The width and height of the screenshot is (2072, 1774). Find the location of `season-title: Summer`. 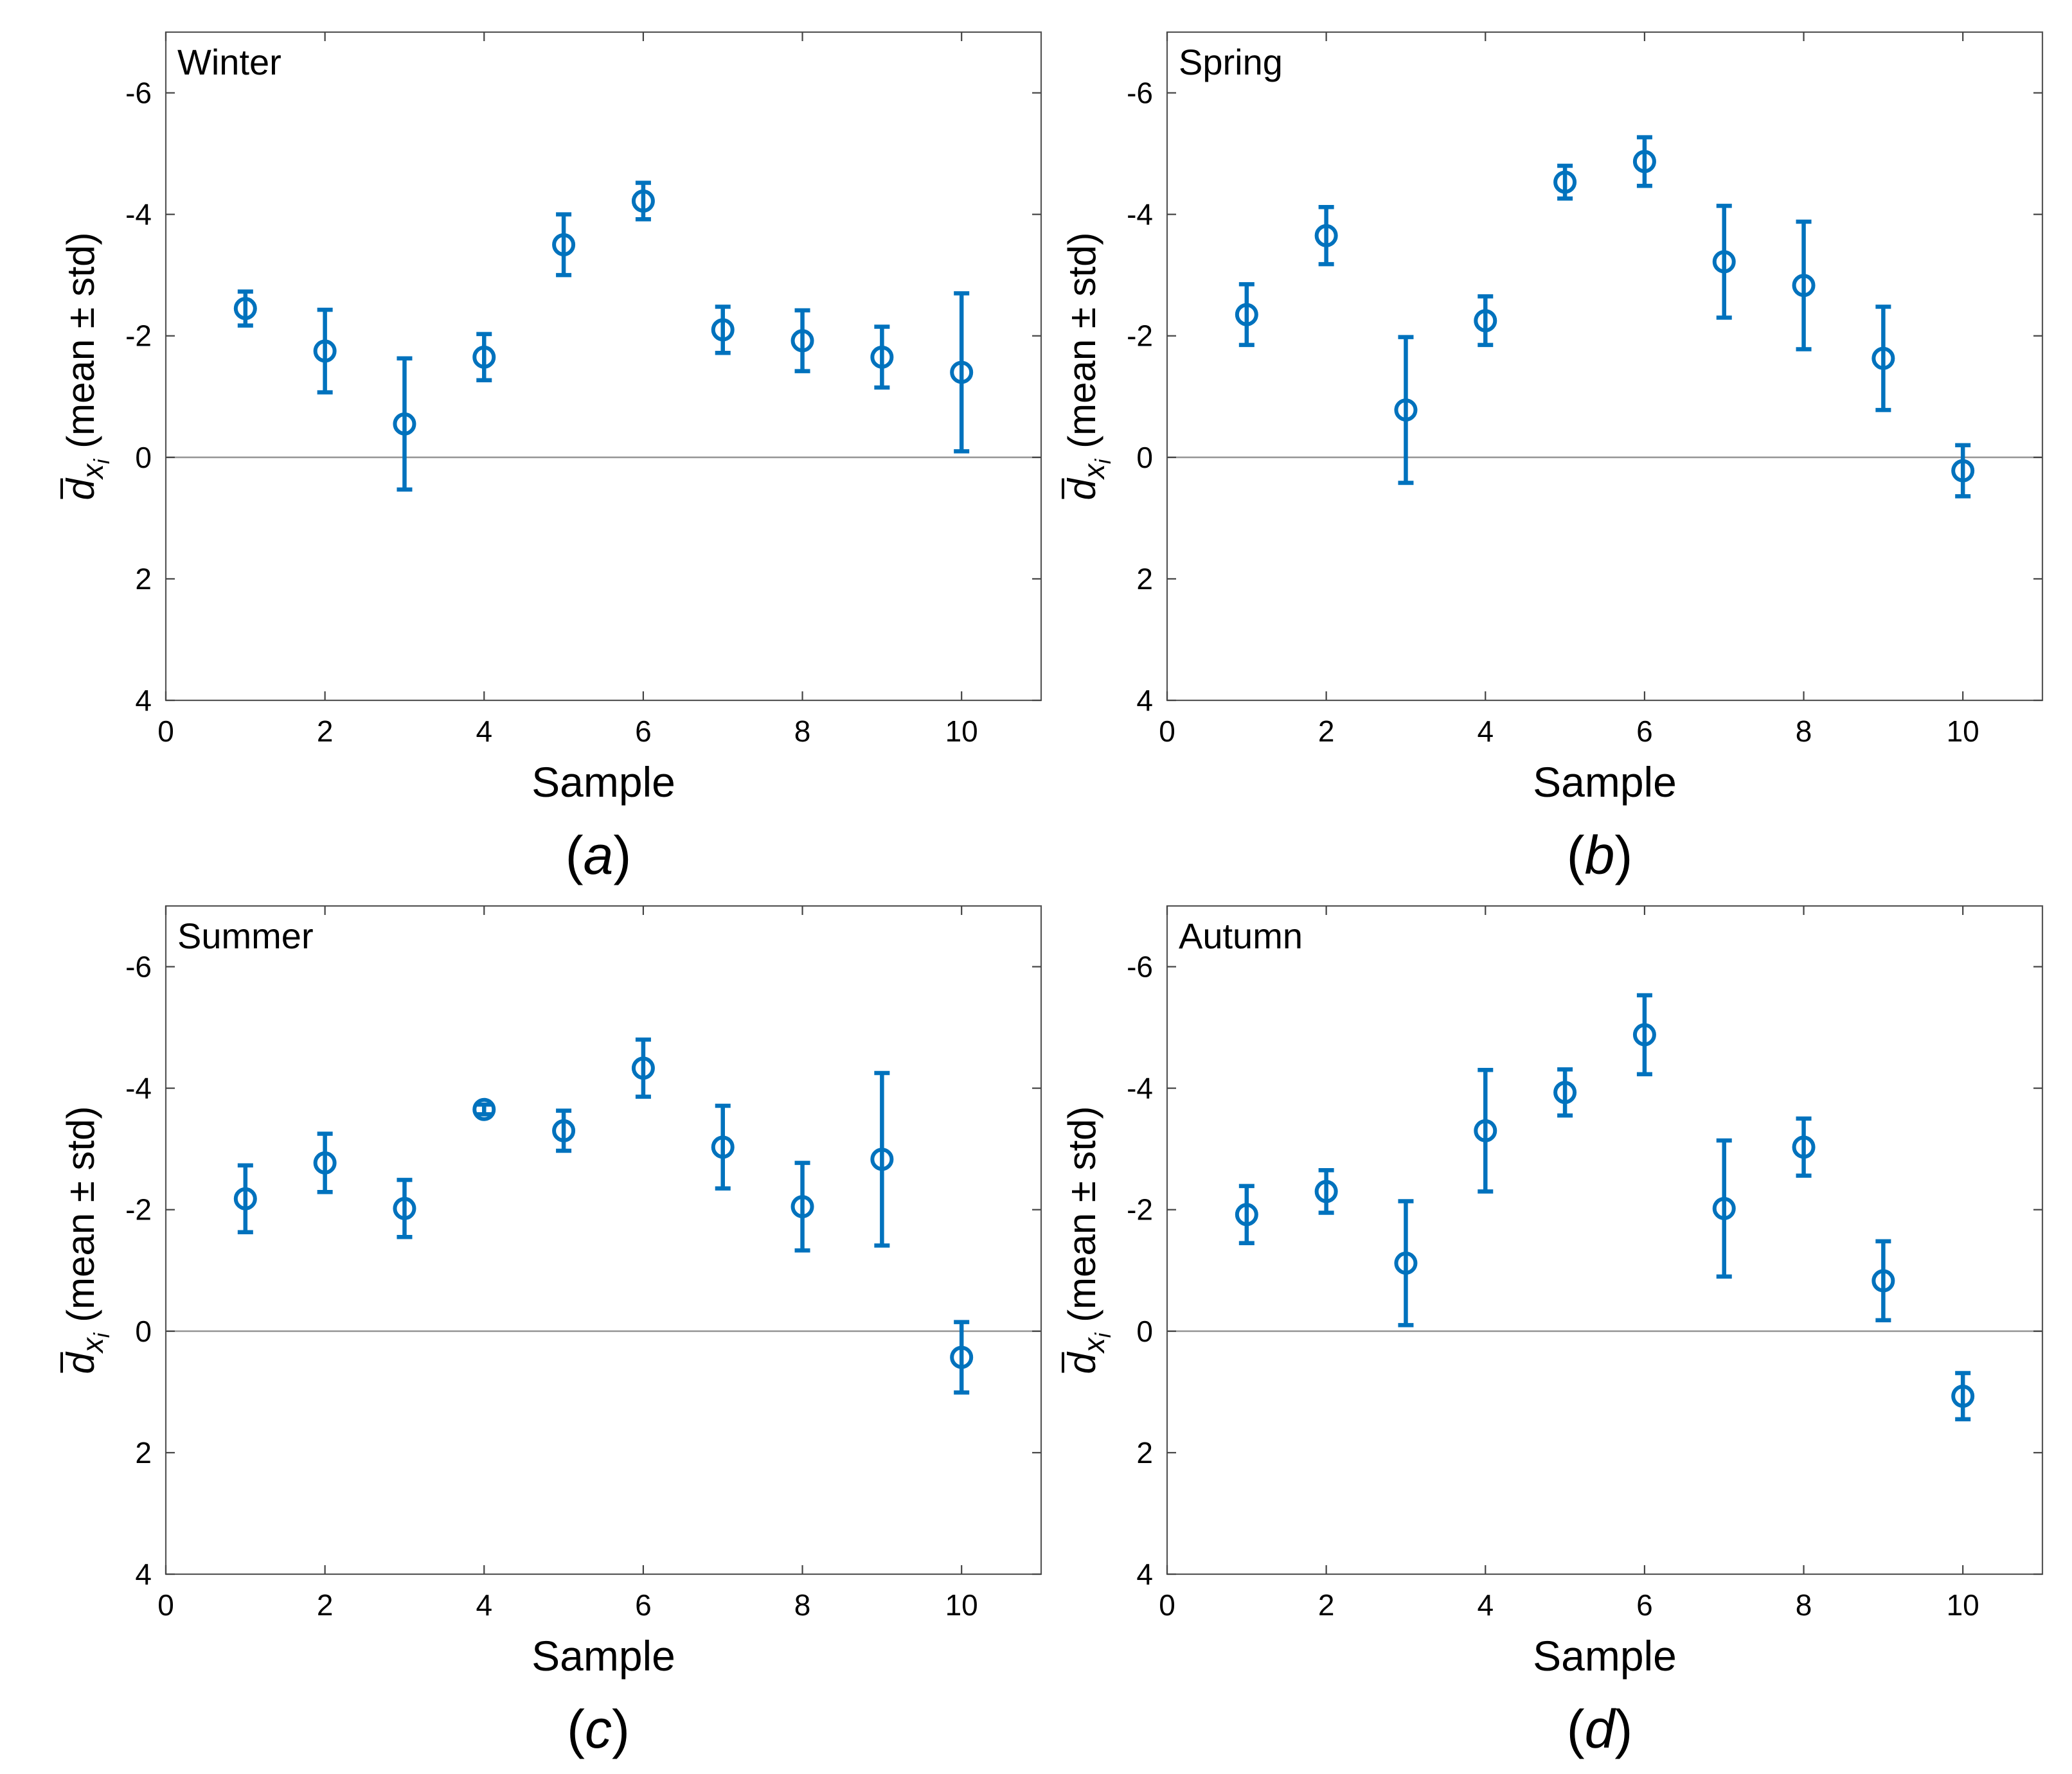

season-title: Summer is located at coordinates (245, 936).